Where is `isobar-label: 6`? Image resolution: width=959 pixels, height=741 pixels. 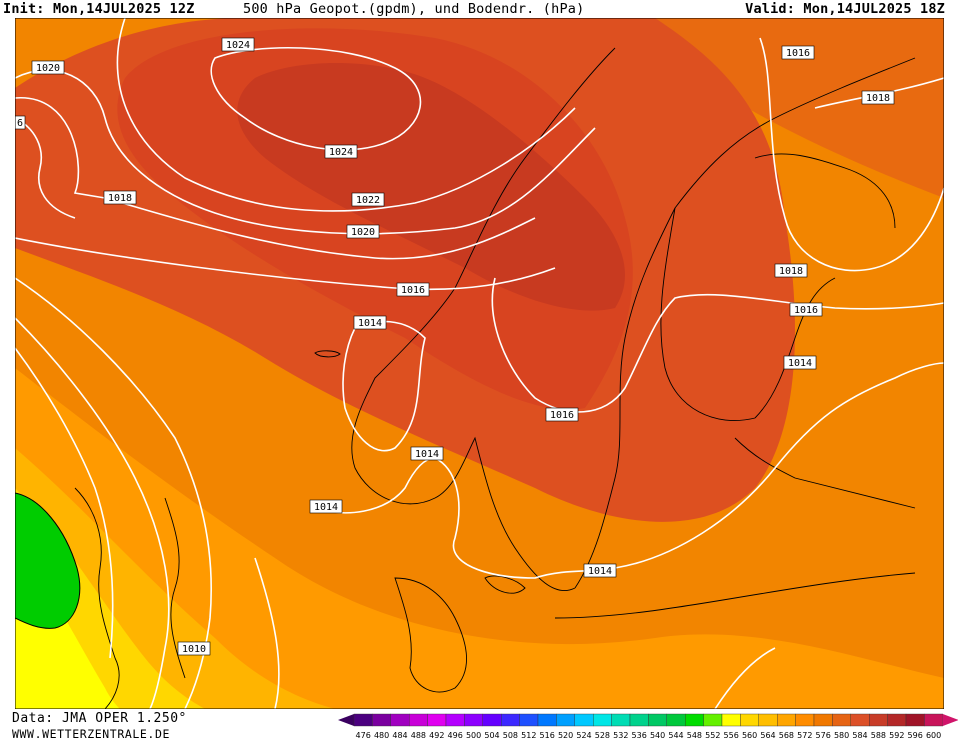
isobar-label: 6 is located at coordinates (20, 122).